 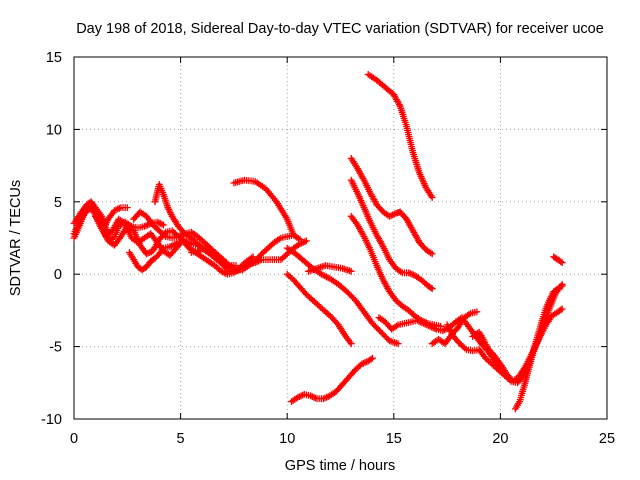 What do you see at coordinates (54, 130) in the screenshot?
I see `y-tick-label: 10` at bounding box center [54, 130].